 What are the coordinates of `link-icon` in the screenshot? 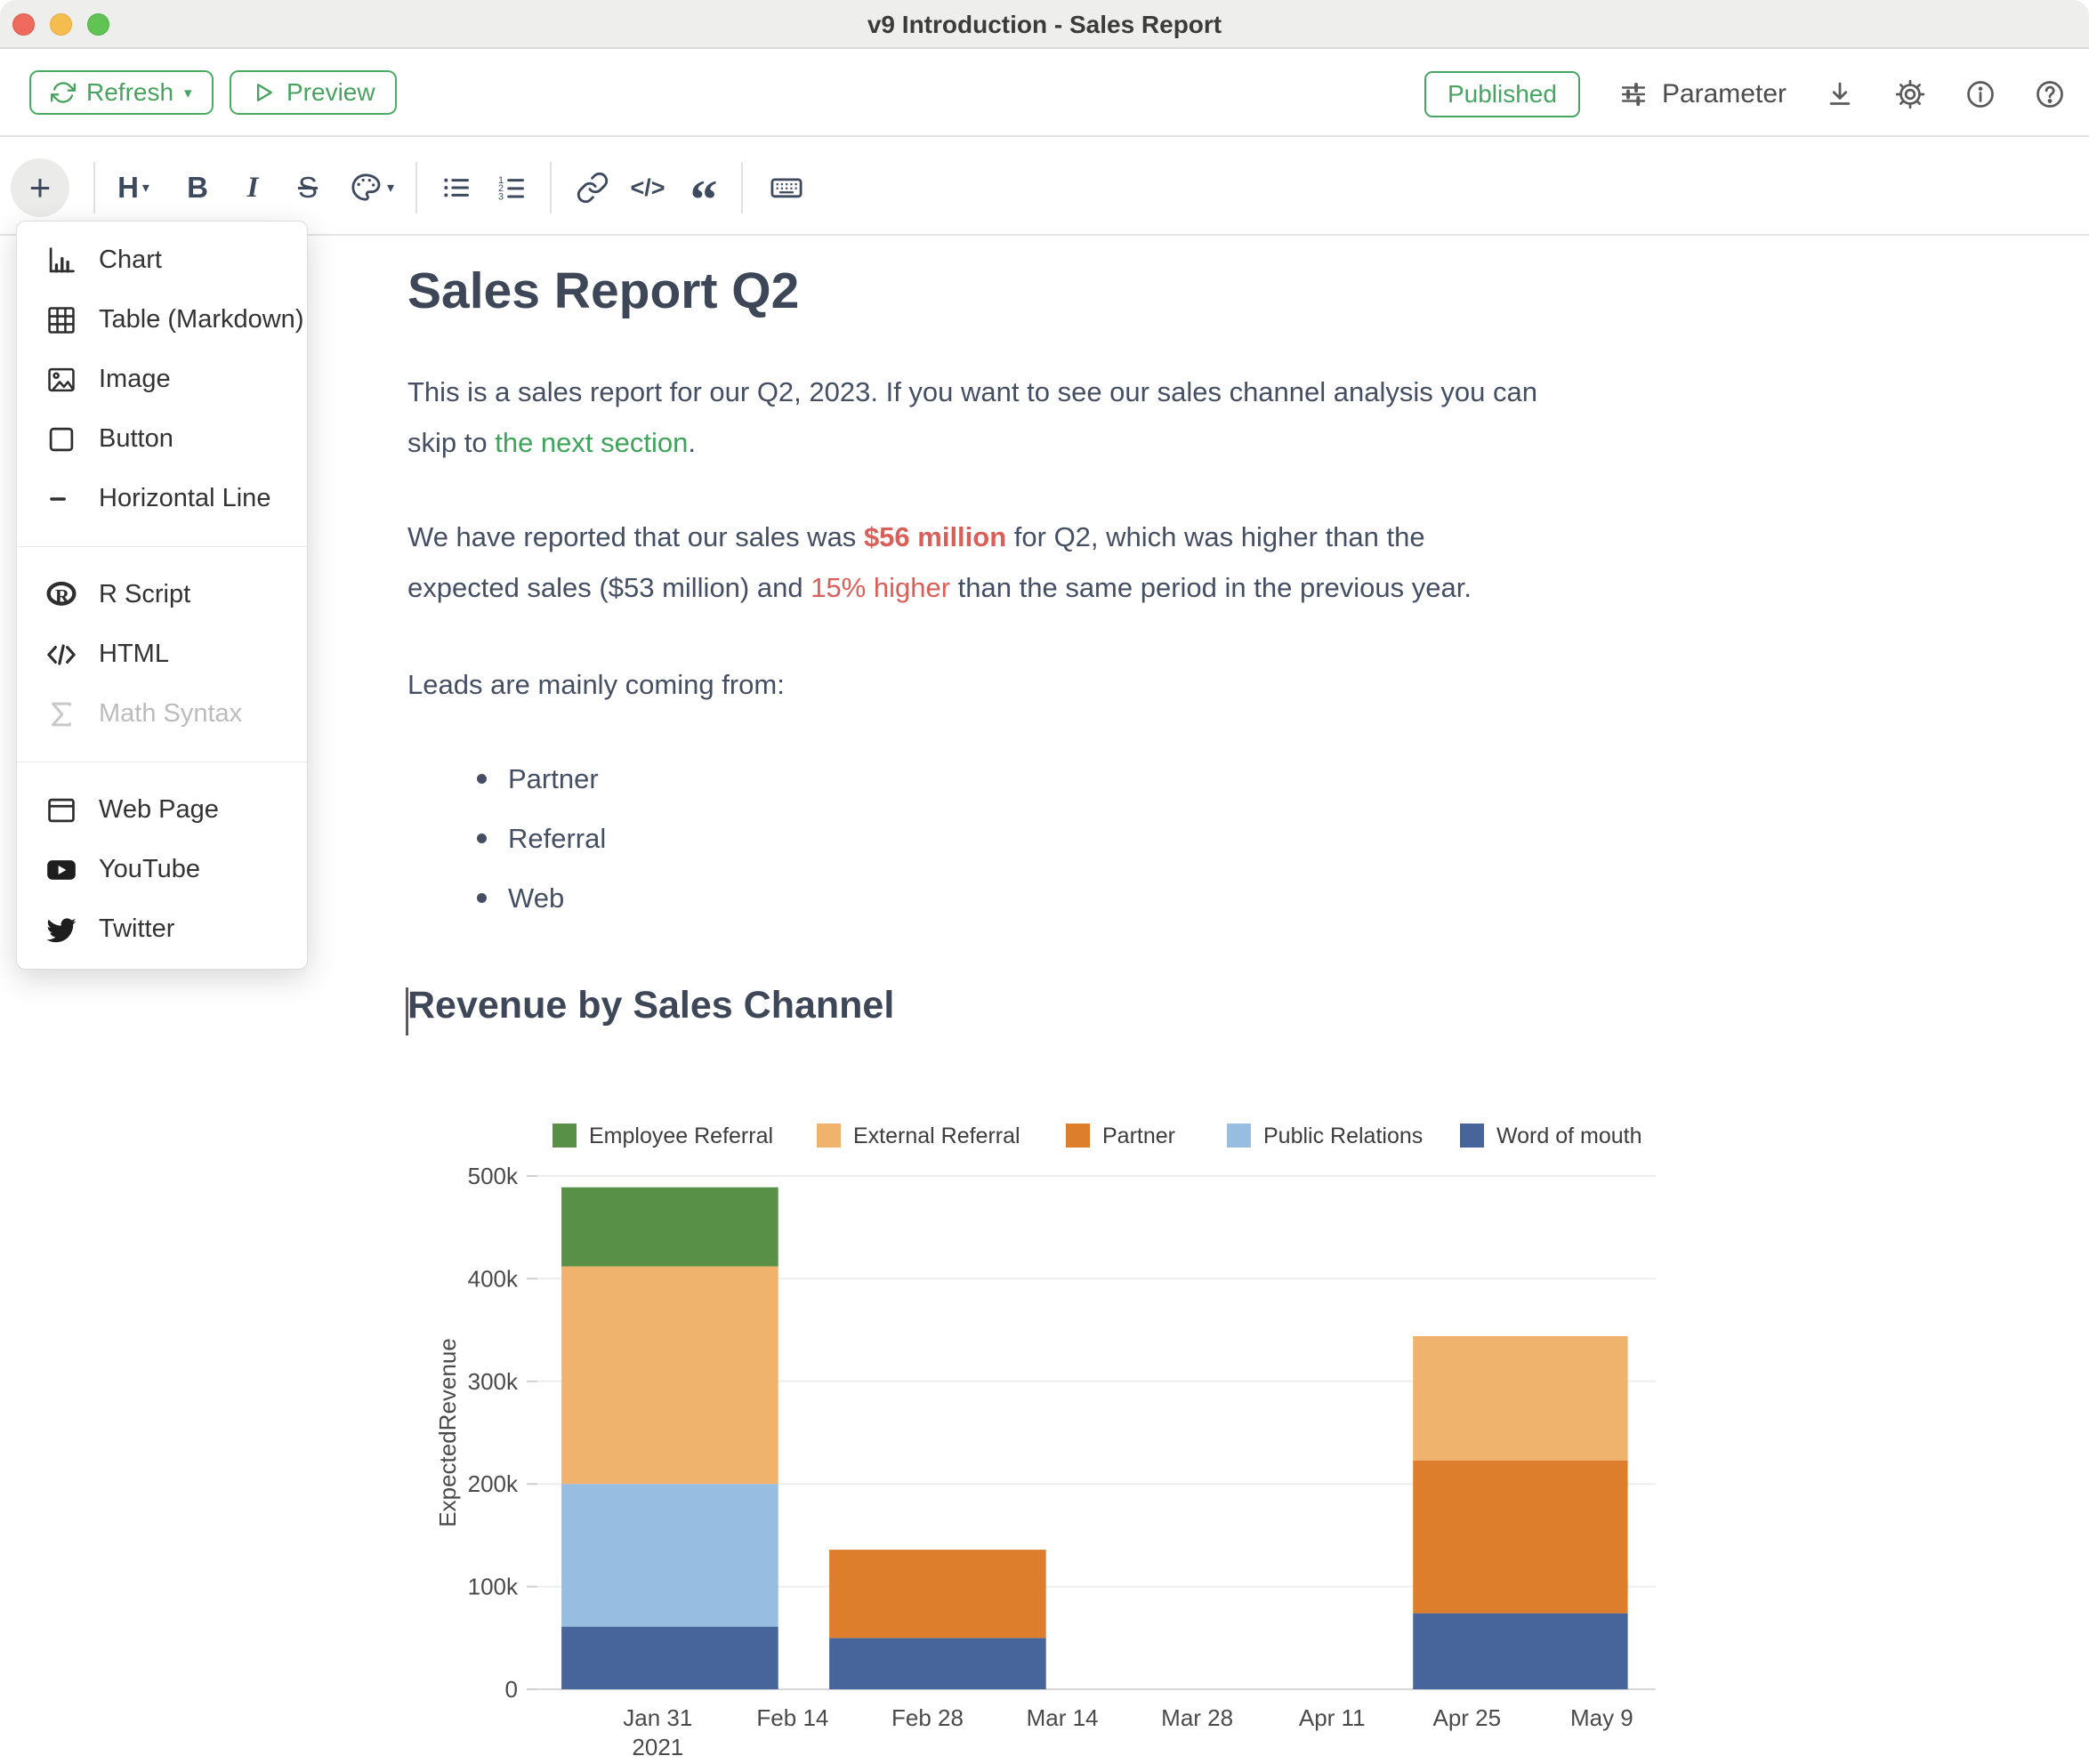 It's located at (592, 188).